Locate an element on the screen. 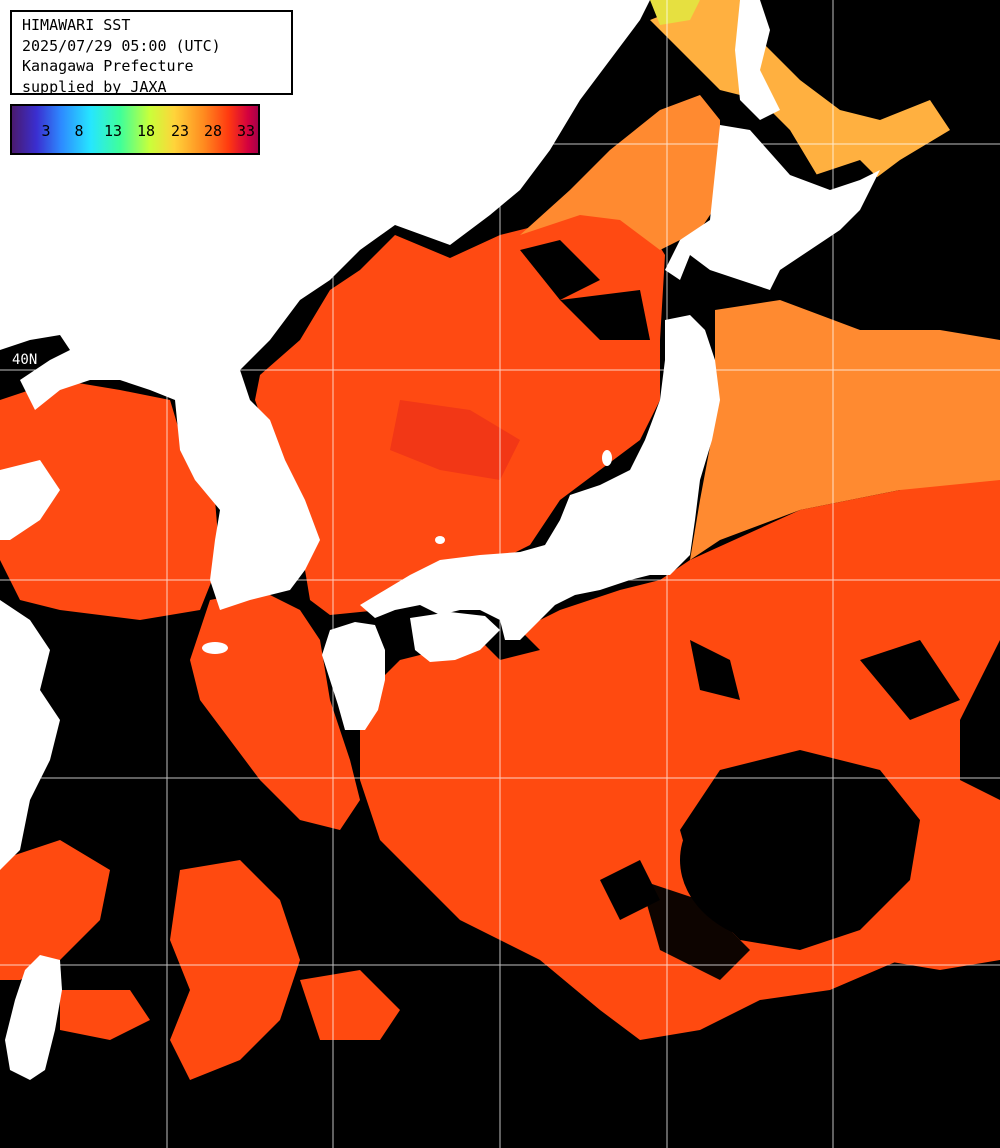  colorbar-tick-28: 28 is located at coordinates (213, 131).